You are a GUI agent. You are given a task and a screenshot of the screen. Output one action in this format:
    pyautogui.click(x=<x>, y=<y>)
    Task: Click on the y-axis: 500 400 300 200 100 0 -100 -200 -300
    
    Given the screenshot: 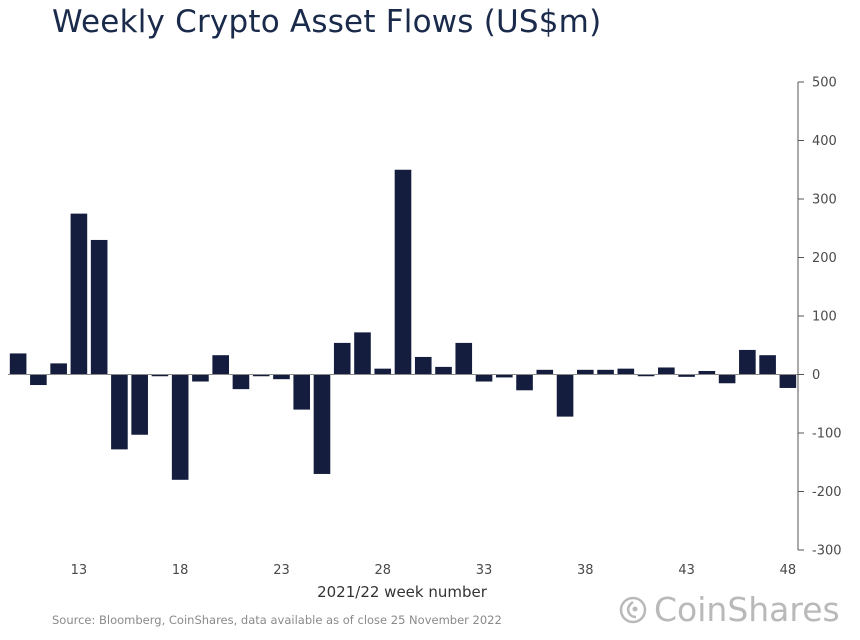 What is the action you would take?
    pyautogui.click(x=819, y=317)
    